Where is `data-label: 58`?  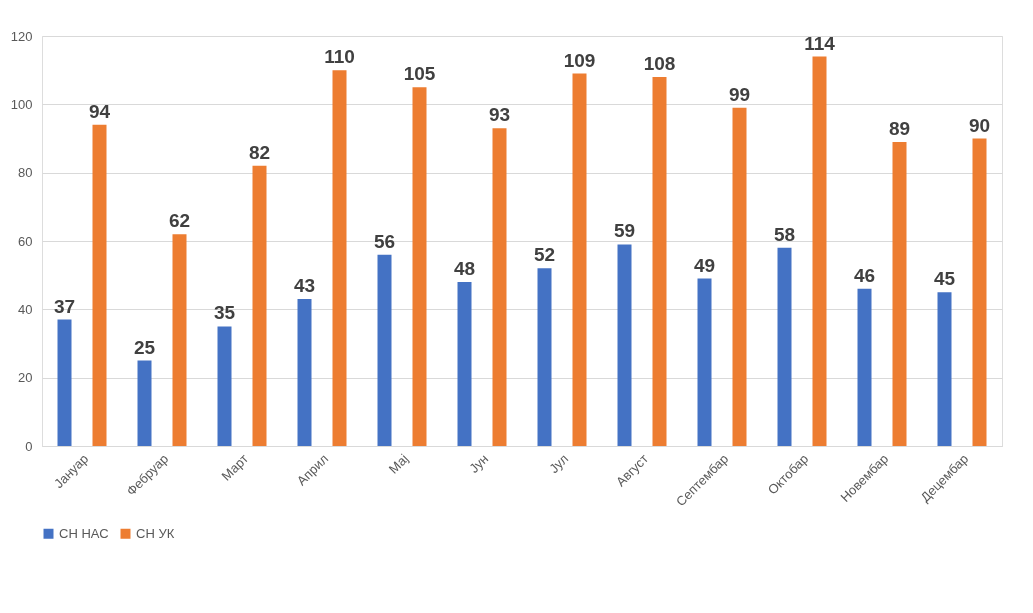 data-label: 58 is located at coordinates (784, 234).